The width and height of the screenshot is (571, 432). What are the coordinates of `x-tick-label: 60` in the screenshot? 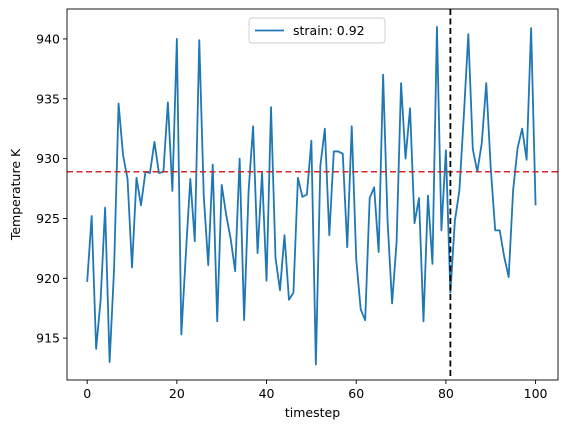 It's located at (356, 393).